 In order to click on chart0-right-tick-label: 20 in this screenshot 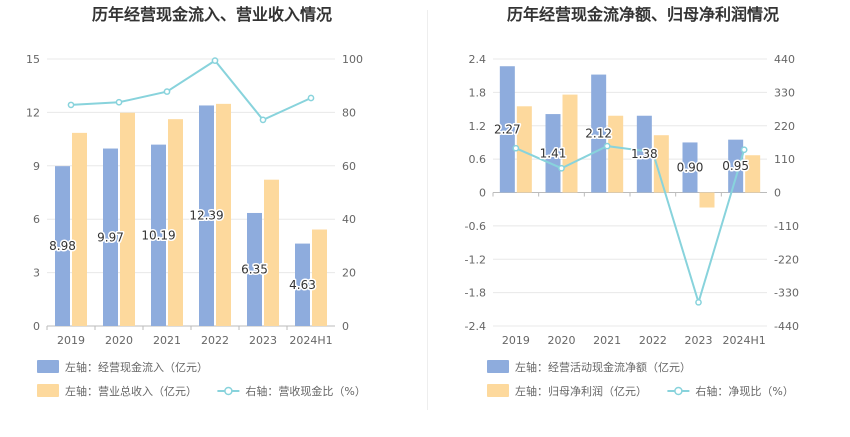, I will do `click(349, 273)`.